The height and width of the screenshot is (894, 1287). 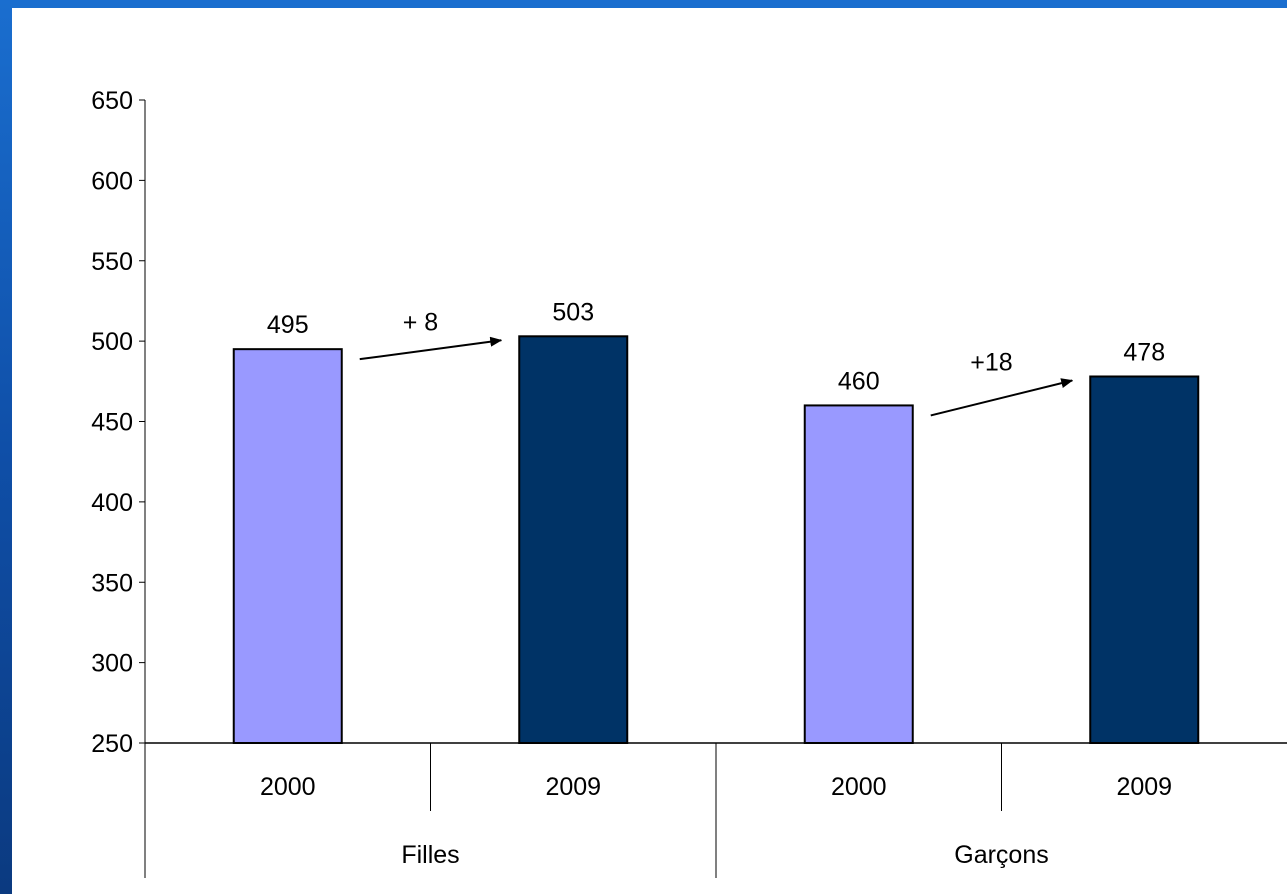 What do you see at coordinates (430, 855) in the screenshot?
I see `x-group-label: Filles` at bounding box center [430, 855].